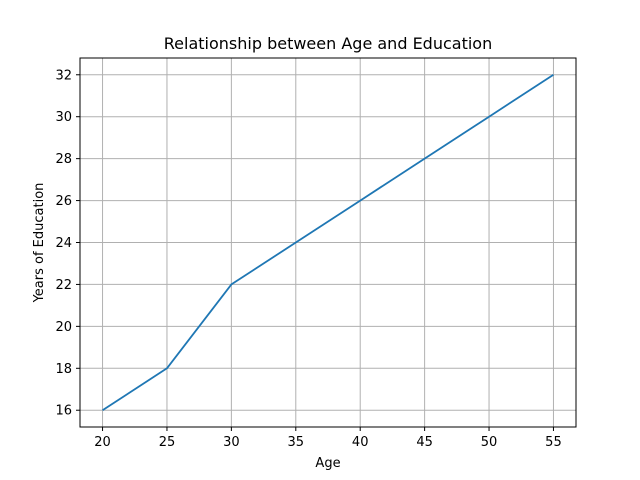 Image resolution: width=640 pixels, height=480 pixels. Describe the element at coordinates (360, 442) in the screenshot. I see `x-tick-label: 40` at that location.